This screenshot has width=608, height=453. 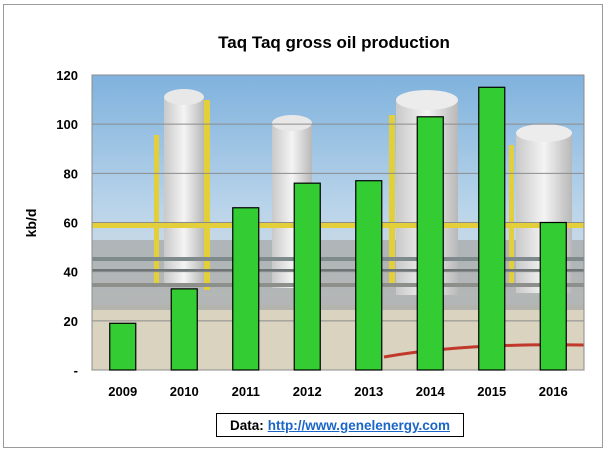 What do you see at coordinates (184, 329) in the screenshot?
I see `bar-2010` at bounding box center [184, 329].